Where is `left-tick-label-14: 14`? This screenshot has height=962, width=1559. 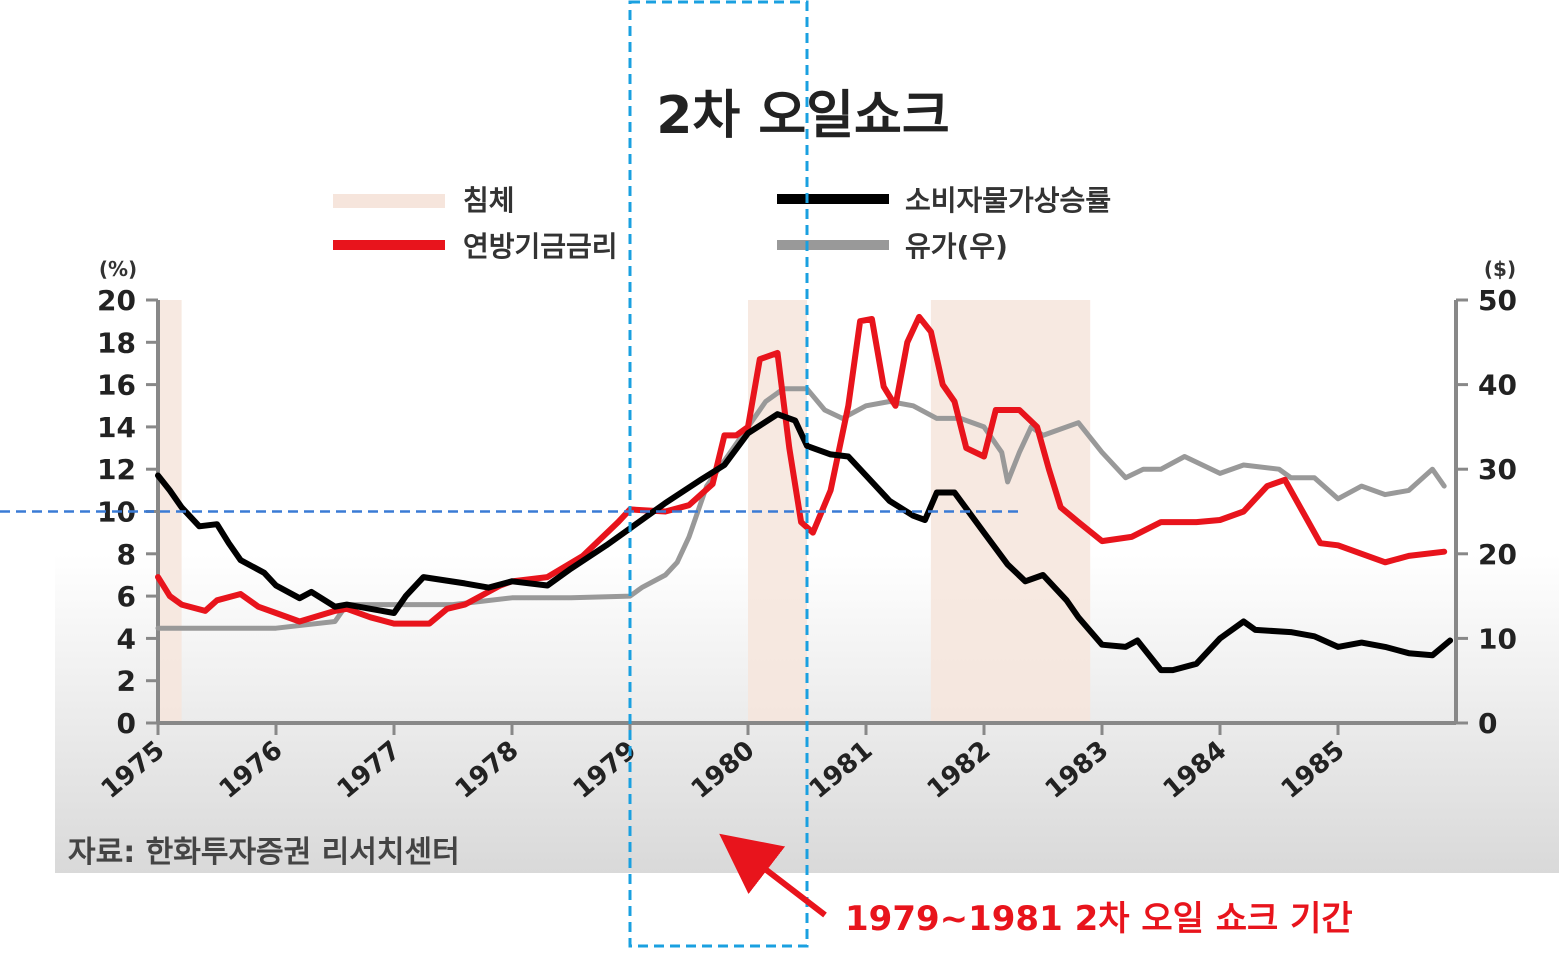 left-tick-label-14: 14 is located at coordinates (116, 427).